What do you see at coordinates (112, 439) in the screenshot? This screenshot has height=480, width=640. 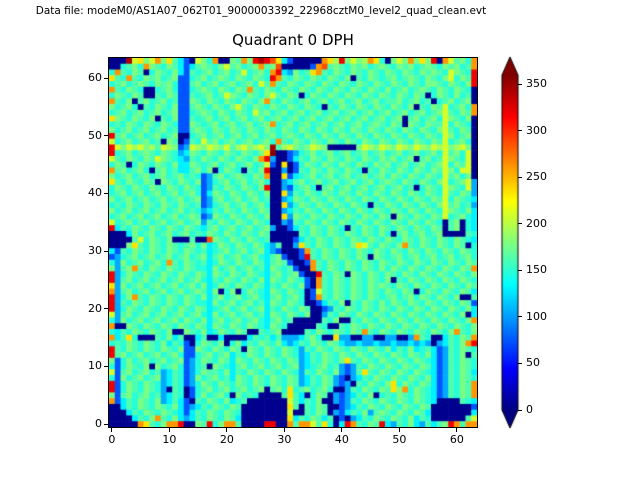 I see `x-tick-label: 0` at bounding box center [112, 439].